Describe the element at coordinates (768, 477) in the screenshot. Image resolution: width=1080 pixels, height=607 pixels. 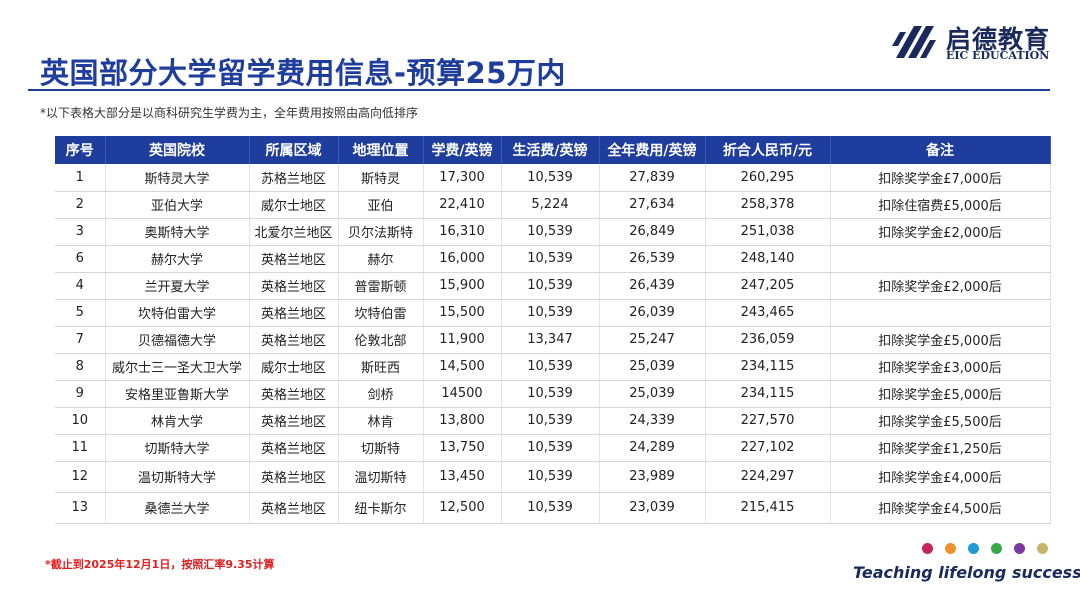
I see `cell-rmb-total: 224,297` at that location.